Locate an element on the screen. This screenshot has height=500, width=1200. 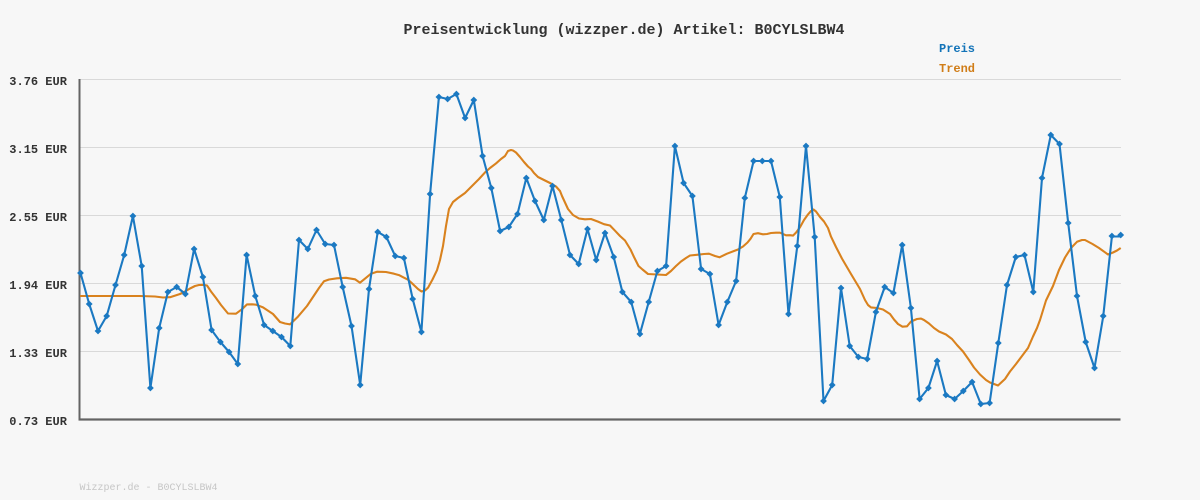
svg-text: 3.76 EUR is located at coordinates (38, 82).